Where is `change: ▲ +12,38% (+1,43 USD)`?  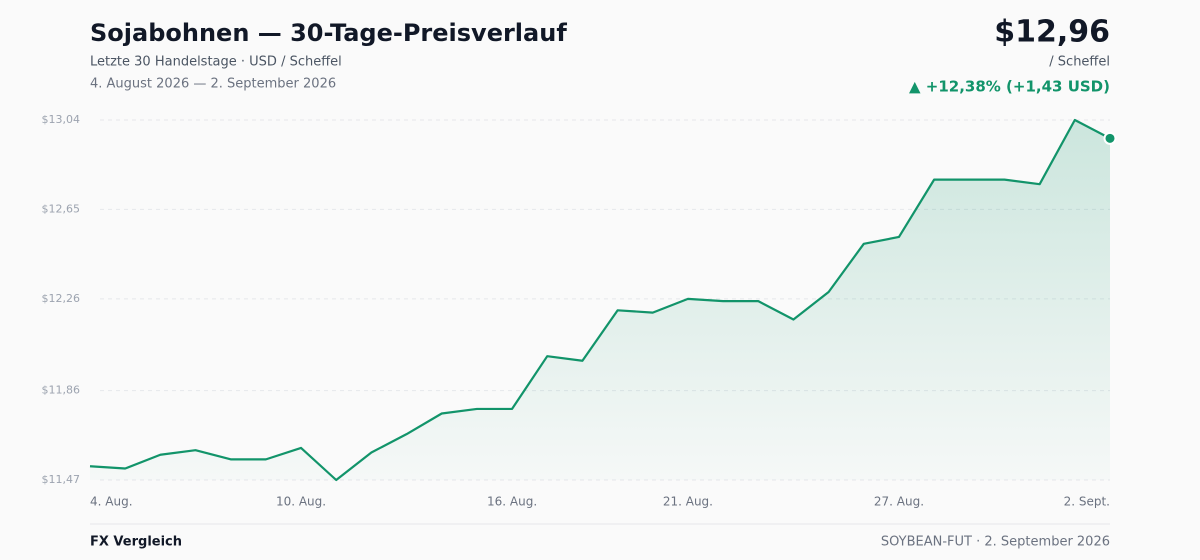
change: ▲ +12,38% (+1,43 USD) is located at coordinates (1009, 87).